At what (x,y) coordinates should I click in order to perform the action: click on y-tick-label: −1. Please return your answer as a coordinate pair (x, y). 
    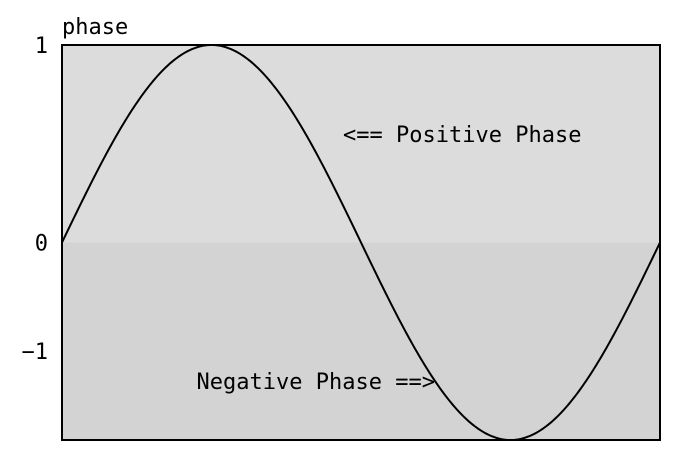
    Looking at the image, I should click on (35, 352).